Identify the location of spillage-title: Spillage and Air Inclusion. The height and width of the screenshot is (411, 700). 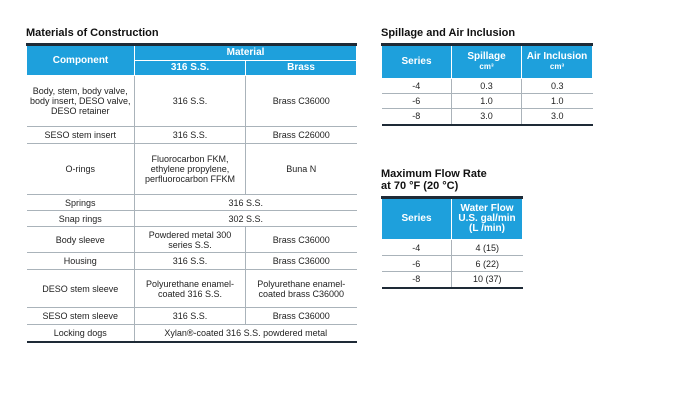
(448, 33).